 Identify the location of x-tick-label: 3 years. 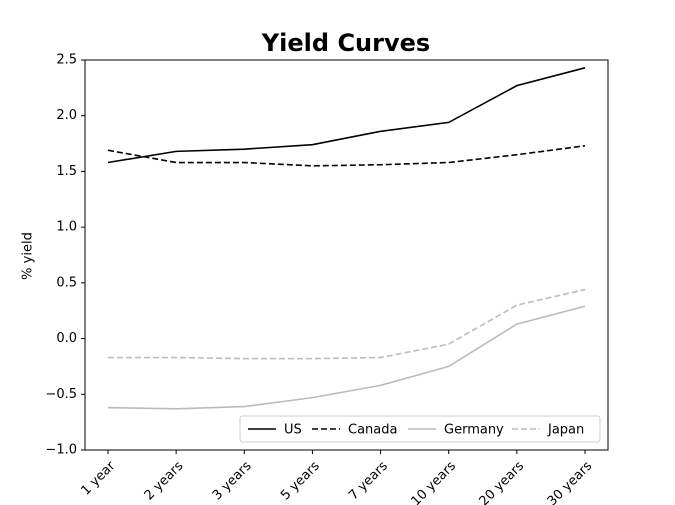
(232, 481).